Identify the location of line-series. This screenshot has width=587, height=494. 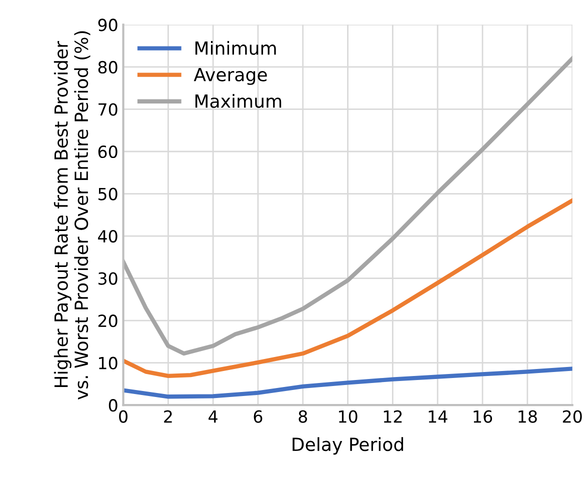
(347, 382).